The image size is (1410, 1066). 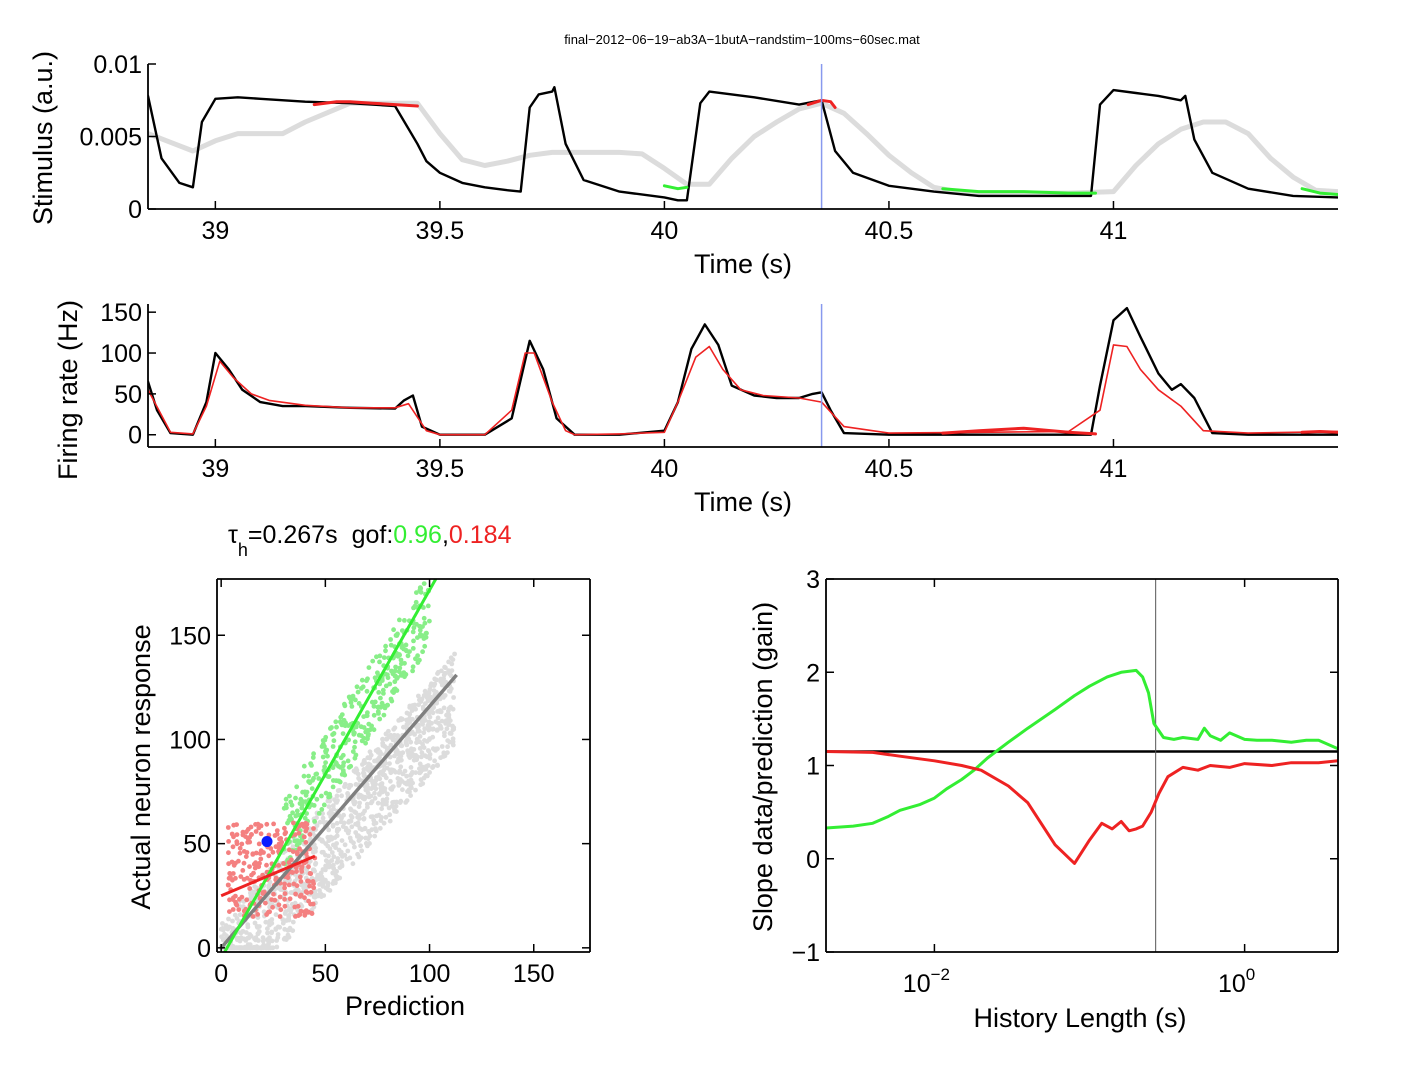 What do you see at coordinates (534, 974) in the screenshot?
I see `scatter-xtick-label: 150` at bounding box center [534, 974].